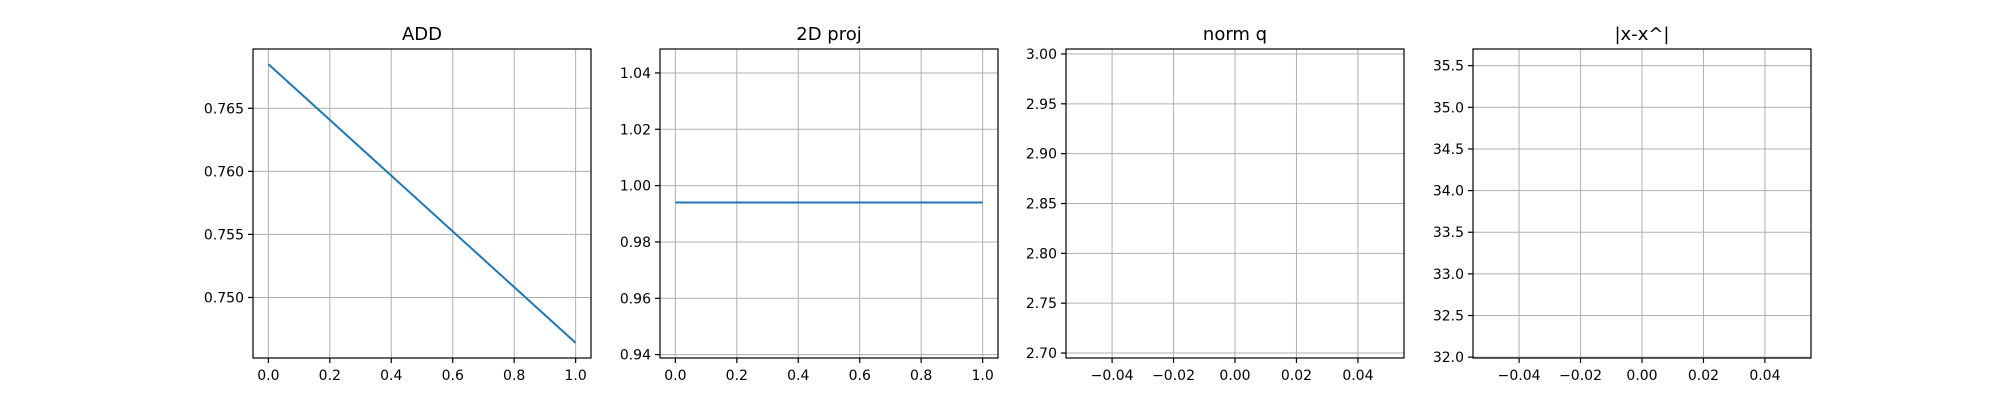  Describe the element at coordinates (1041, 354) in the screenshot. I see `y-tick-label: 2.70` at that location.